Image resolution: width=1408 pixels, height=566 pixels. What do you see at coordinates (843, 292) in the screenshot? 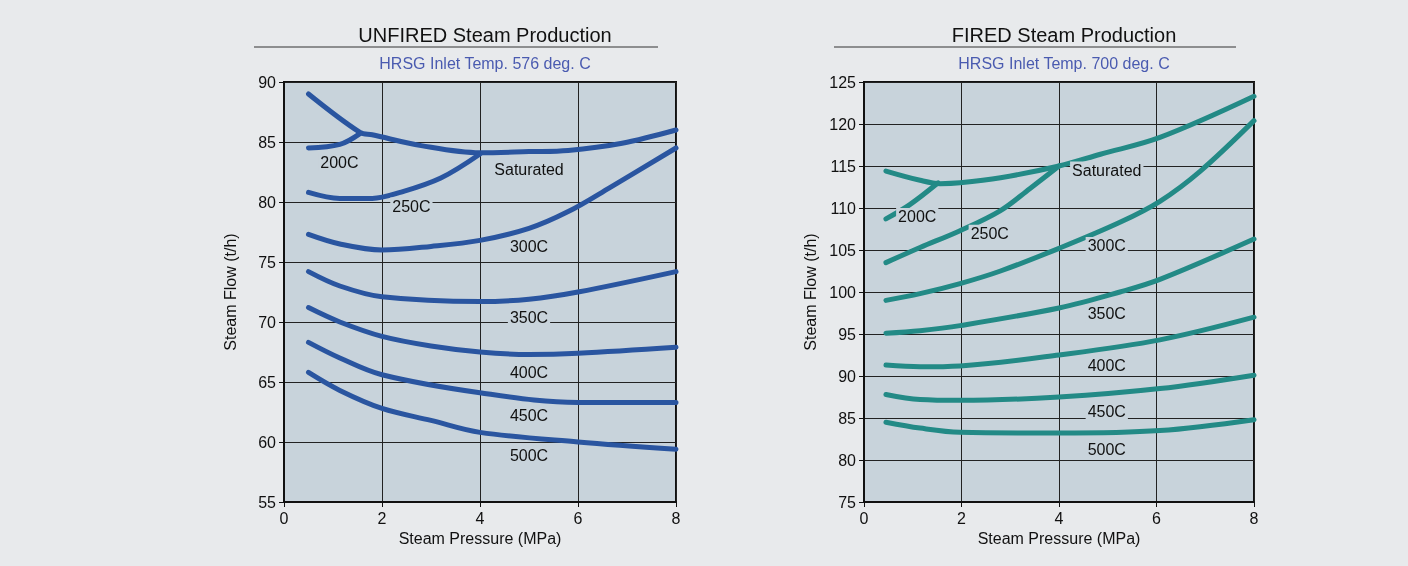
I see `y-tick-label: 100` at bounding box center [843, 292].